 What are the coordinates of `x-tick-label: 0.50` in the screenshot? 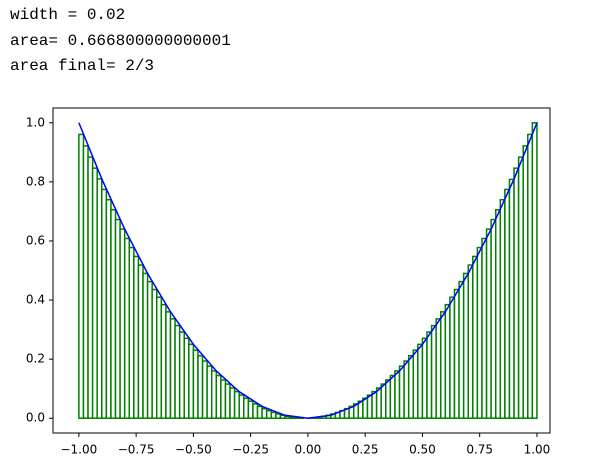 It's located at (422, 450).